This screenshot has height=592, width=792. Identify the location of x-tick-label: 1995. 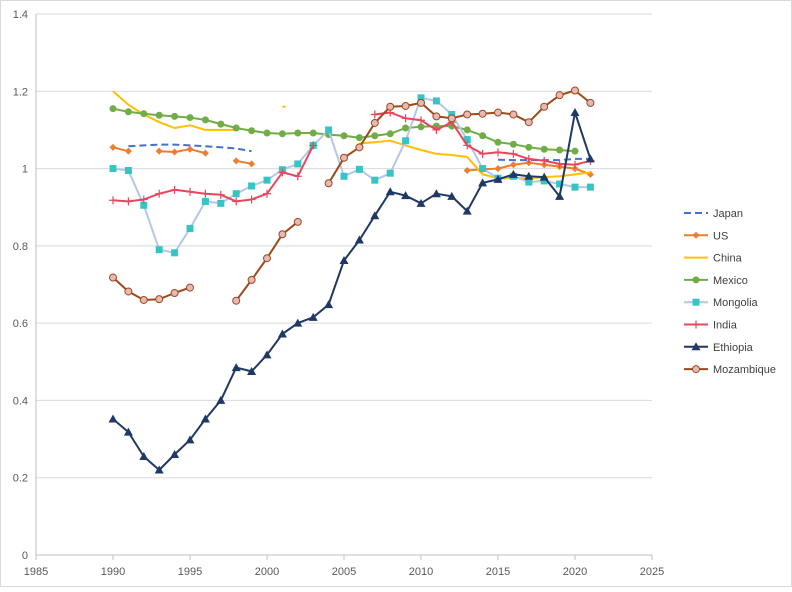
(190, 572).